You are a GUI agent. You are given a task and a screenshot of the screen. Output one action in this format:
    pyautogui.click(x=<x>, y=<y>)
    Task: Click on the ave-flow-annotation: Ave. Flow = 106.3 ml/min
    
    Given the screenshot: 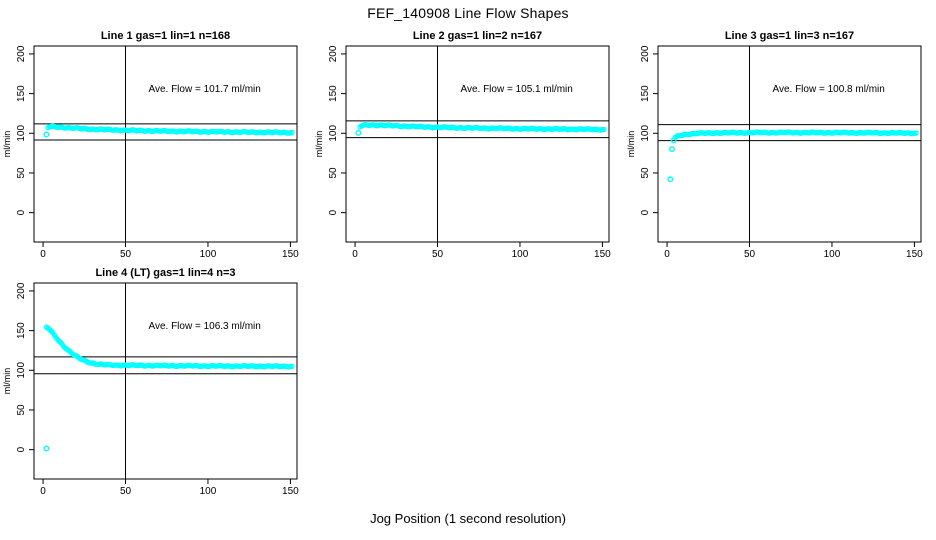 What is the action you would take?
    pyautogui.click(x=204, y=326)
    